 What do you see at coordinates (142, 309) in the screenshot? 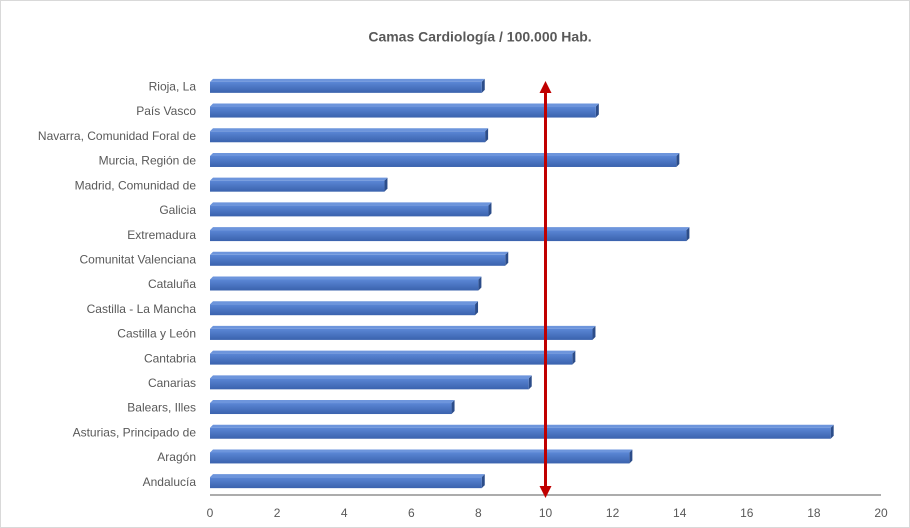
I see `y-tick-label: Castilla - La Mancha` at bounding box center [142, 309].